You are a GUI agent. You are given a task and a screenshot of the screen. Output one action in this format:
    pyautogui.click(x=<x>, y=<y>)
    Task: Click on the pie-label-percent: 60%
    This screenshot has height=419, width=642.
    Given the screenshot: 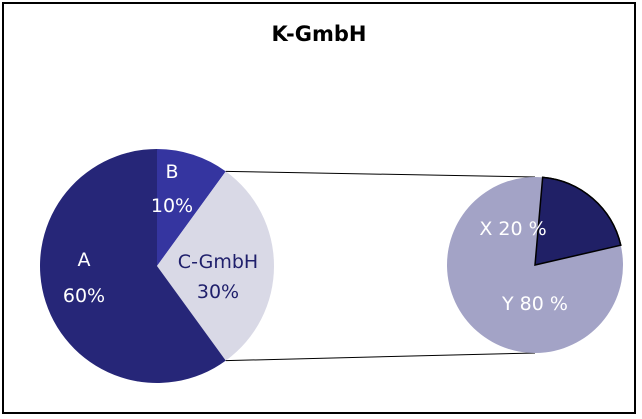 What is the action you would take?
    pyautogui.click(x=84, y=296)
    